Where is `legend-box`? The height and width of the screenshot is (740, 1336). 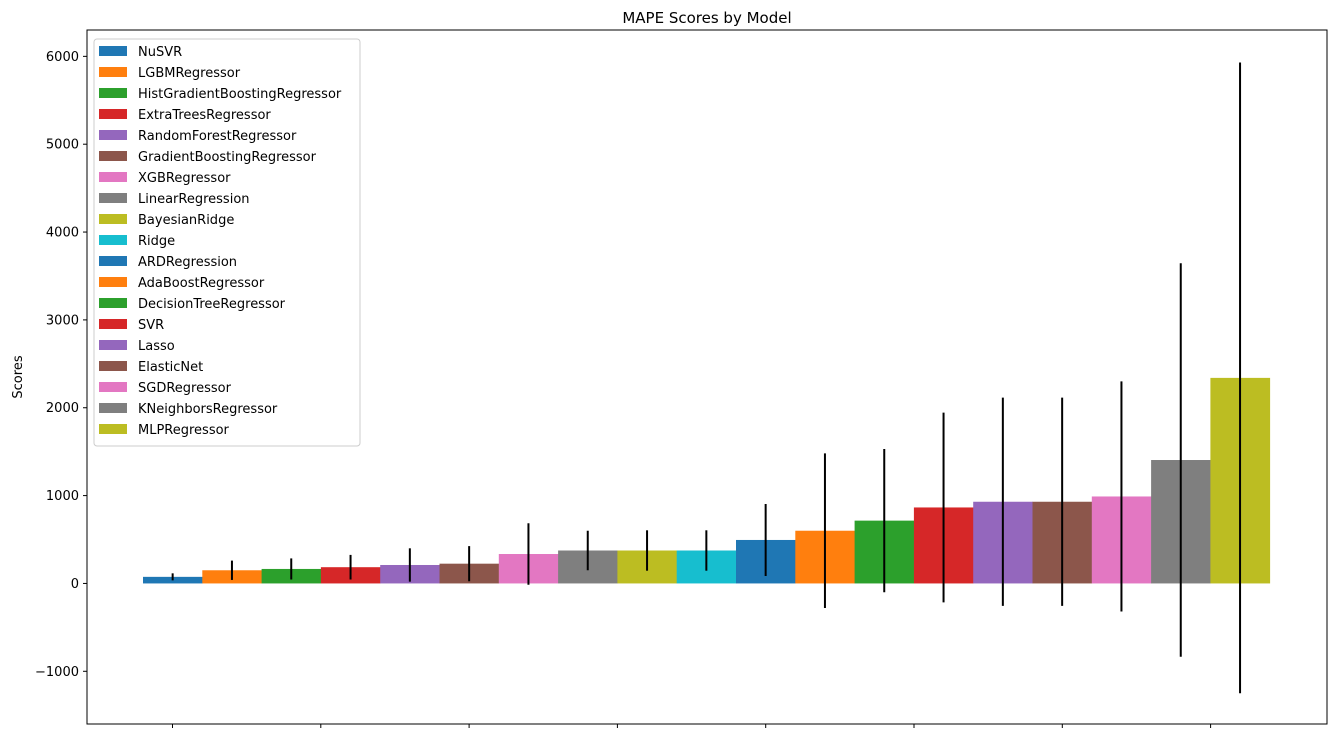 legend-box is located at coordinates (227, 242).